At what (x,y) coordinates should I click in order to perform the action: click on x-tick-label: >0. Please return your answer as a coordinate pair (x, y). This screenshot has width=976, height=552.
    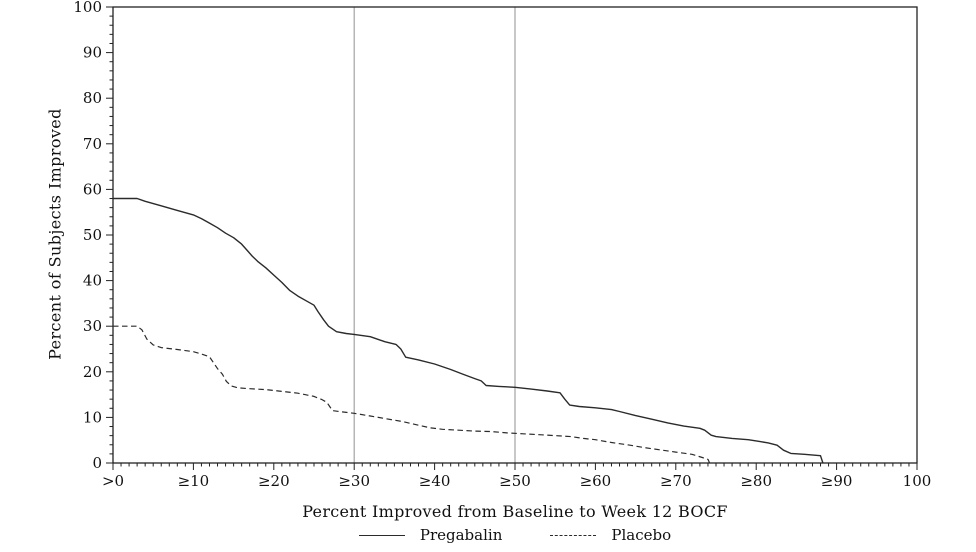
    Looking at the image, I should click on (113, 481).